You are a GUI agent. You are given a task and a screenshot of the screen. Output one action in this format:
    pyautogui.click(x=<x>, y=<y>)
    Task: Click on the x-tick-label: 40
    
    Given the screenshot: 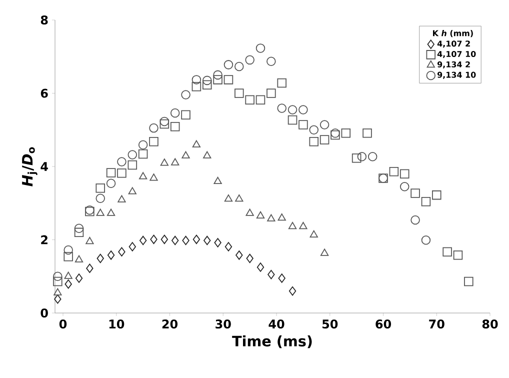 What is the action you would take?
    pyautogui.click(x=276, y=324)
    